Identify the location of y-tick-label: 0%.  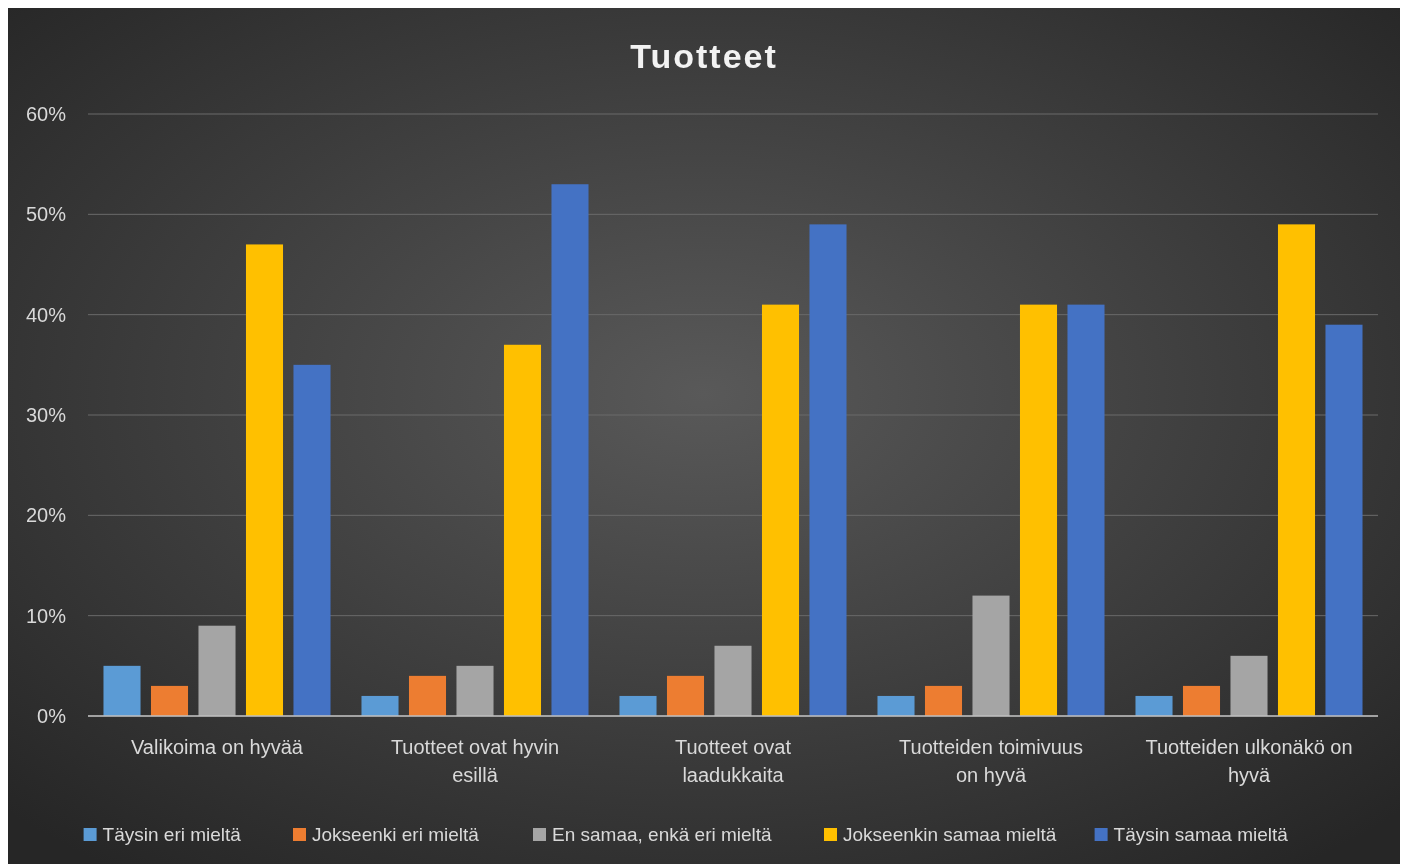
(52, 716).